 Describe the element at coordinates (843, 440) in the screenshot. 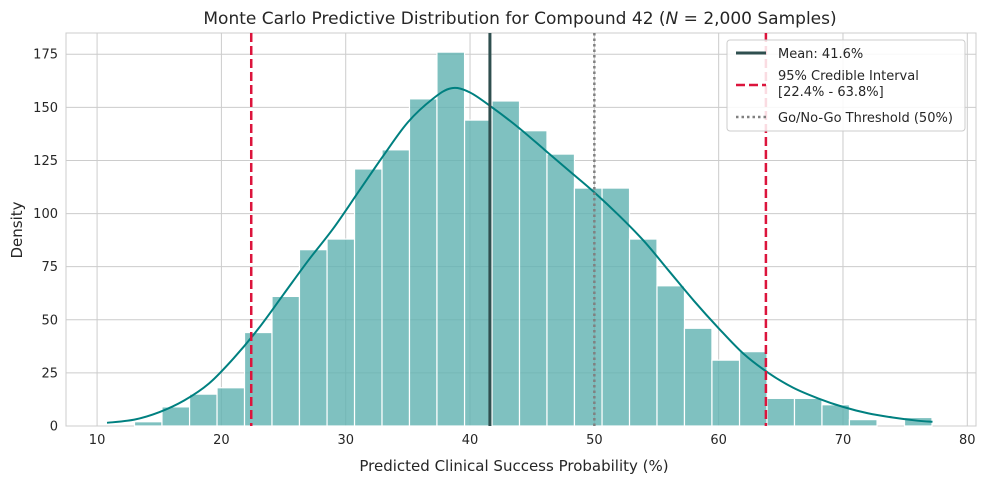

I see `x-tick-label: 70` at that location.